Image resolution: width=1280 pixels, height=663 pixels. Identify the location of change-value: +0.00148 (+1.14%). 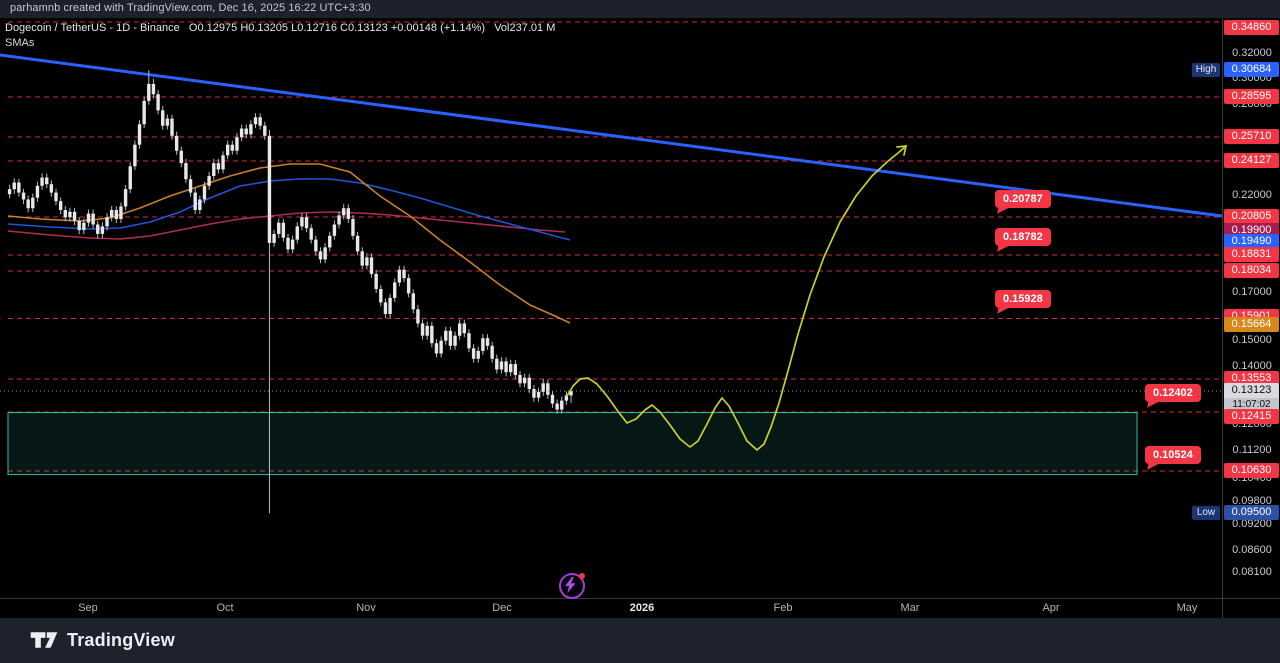
(438, 28).